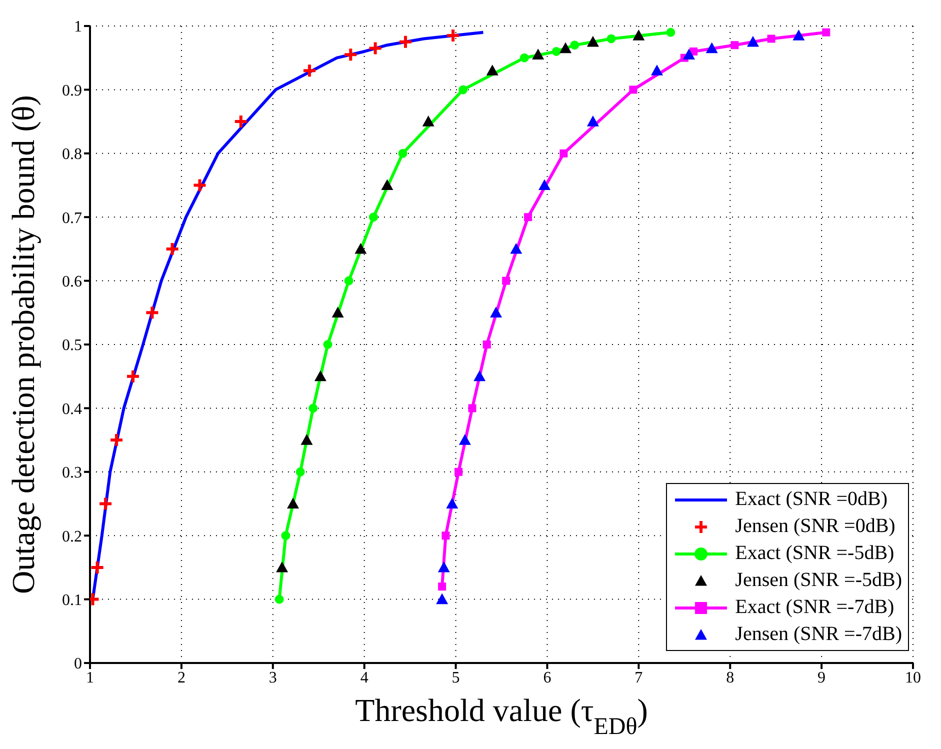 This screenshot has width=941, height=749. I want to click on x-axis-title: Threshold value (τ$_{EDθ}$), so click(501, 716).